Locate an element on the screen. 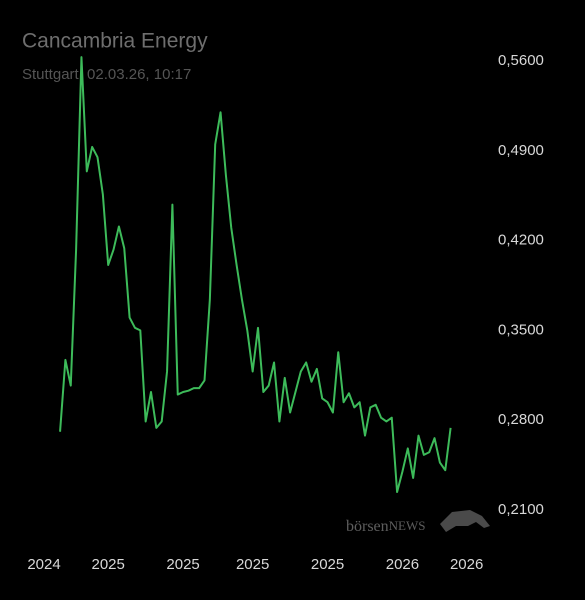 Image resolution: width=585 pixels, height=600 pixels. watermark: börsenNEWS is located at coordinates (418, 522).